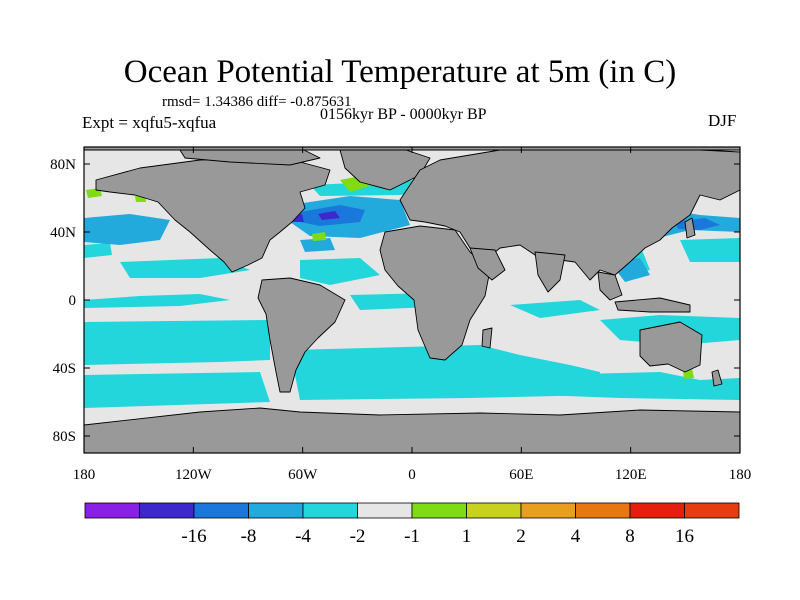 The height and width of the screenshot is (600, 800). Describe the element at coordinates (671, 347) in the screenshot. I see `australia` at that location.